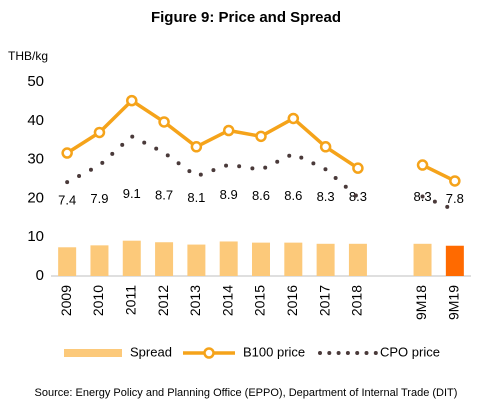 The width and height of the screenshot is (492, 410). Describe the element at coordinates (163, 300) in the screenshot. I see `x-tick-label: 2012` at that location.